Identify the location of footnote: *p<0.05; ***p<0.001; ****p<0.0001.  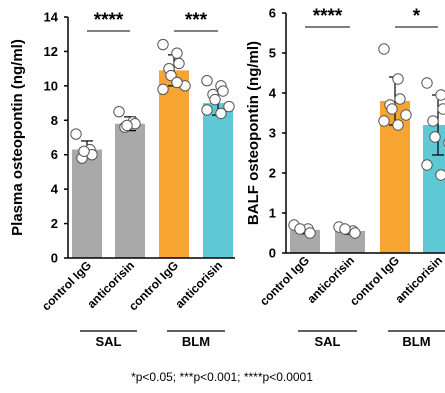
(222, 377).